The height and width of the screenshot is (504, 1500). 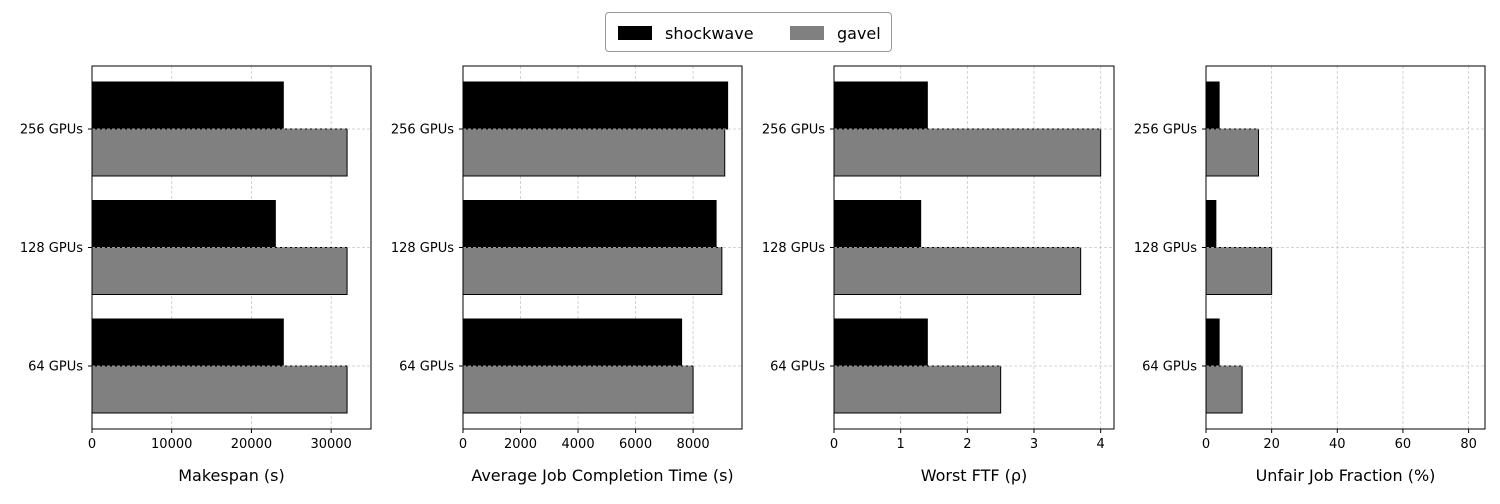 I want to click on panel-2-ytick-label: 64 GPUs, so click(x=426, y=367).